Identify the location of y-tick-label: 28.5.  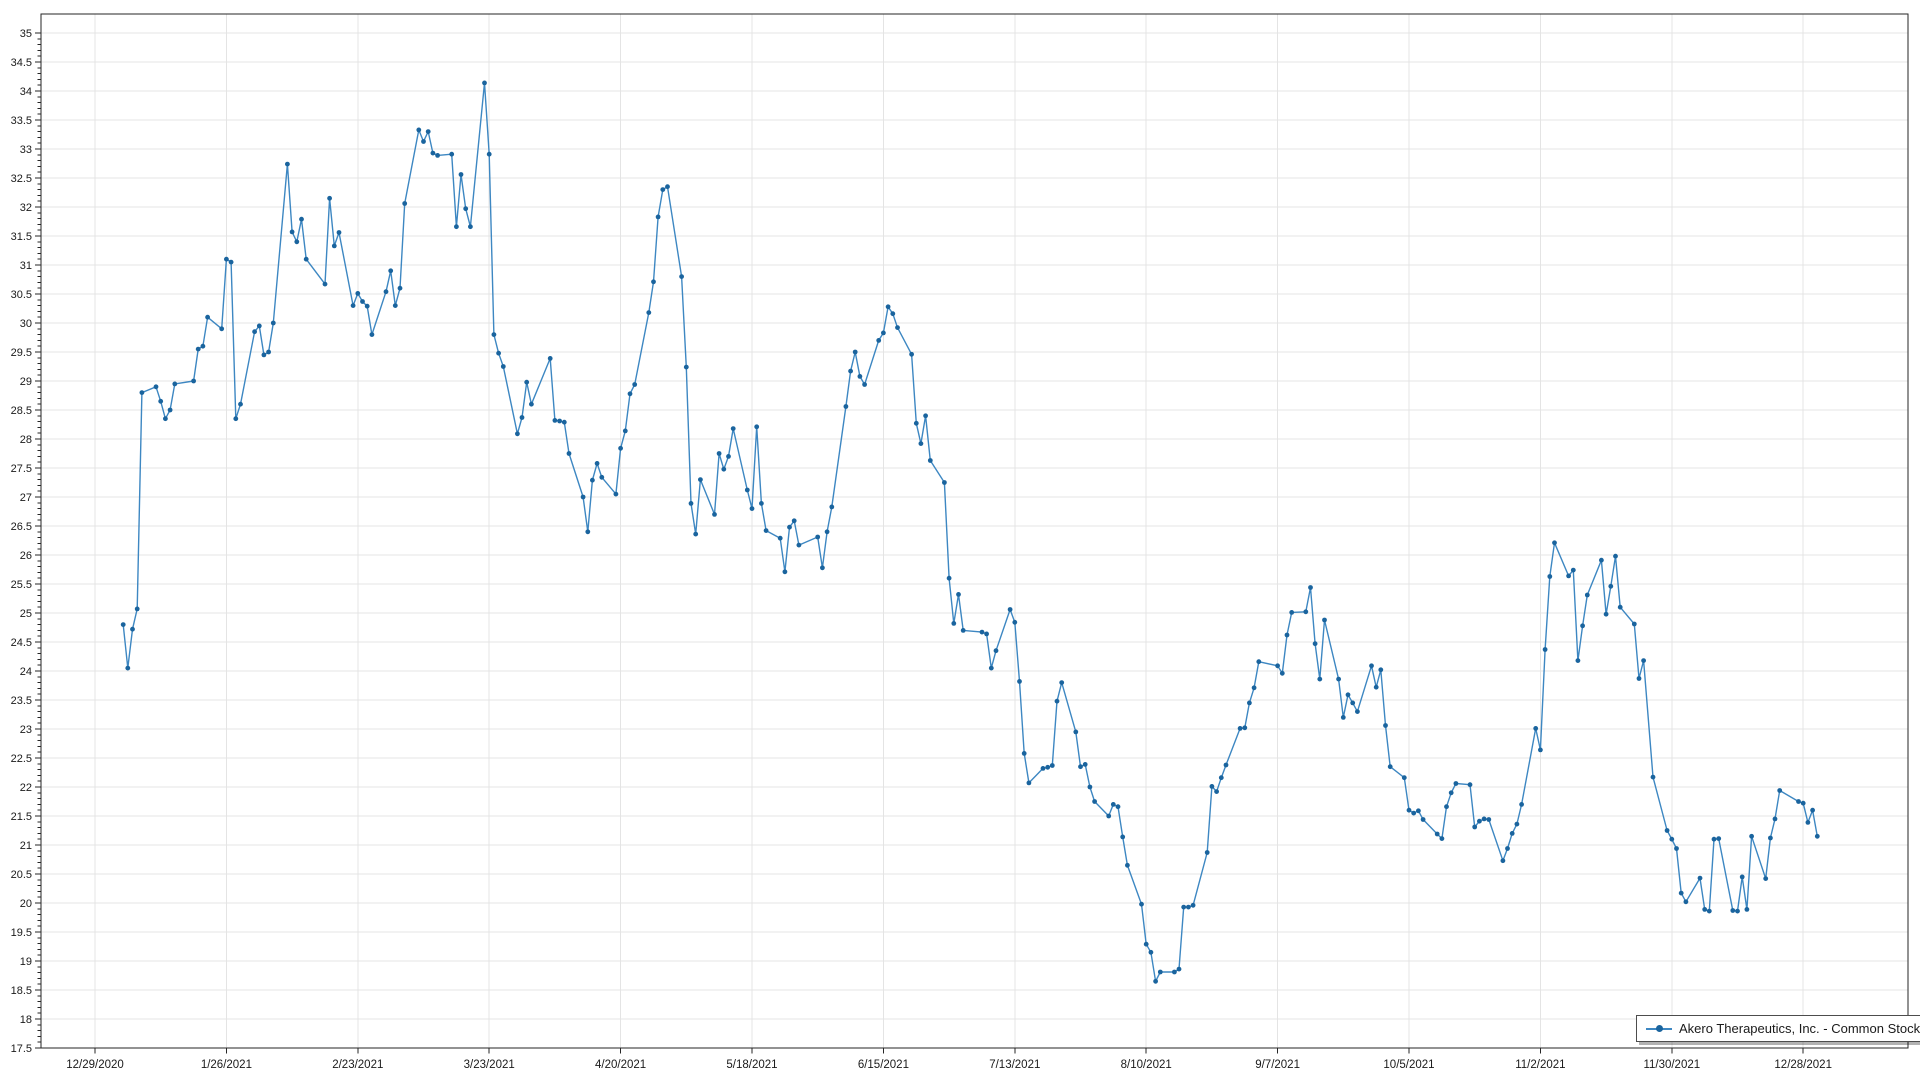
(21, 411).